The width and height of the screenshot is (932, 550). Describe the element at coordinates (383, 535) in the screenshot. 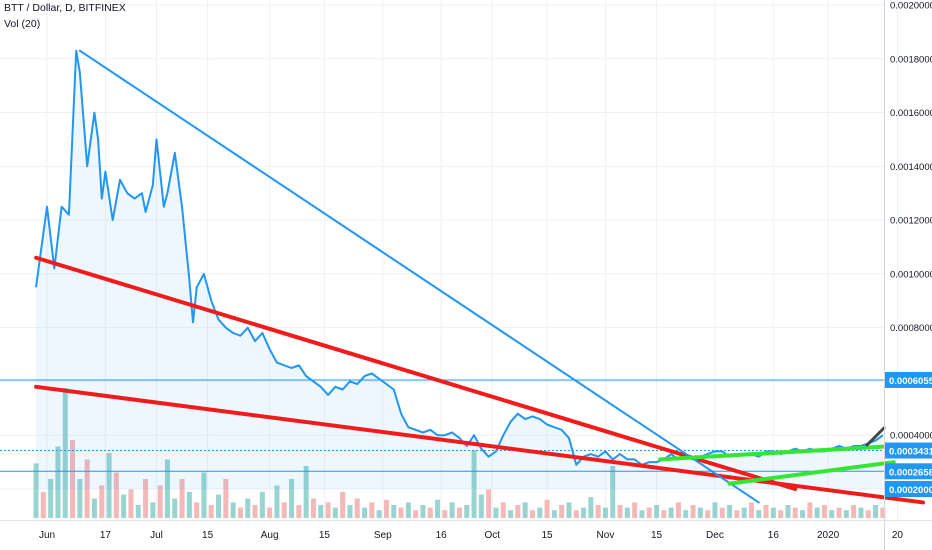

I see `x-tick-label: Sep` at that location.